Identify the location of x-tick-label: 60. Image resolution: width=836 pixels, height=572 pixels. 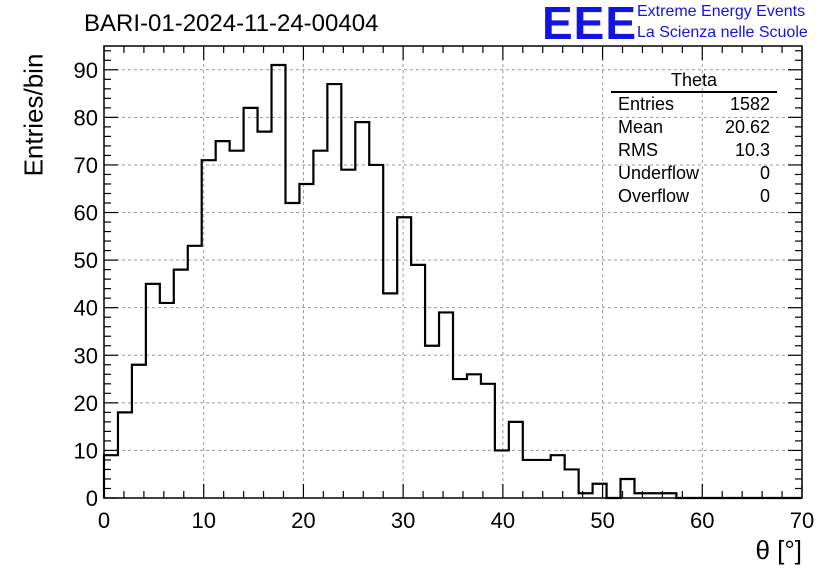
(702, 520).